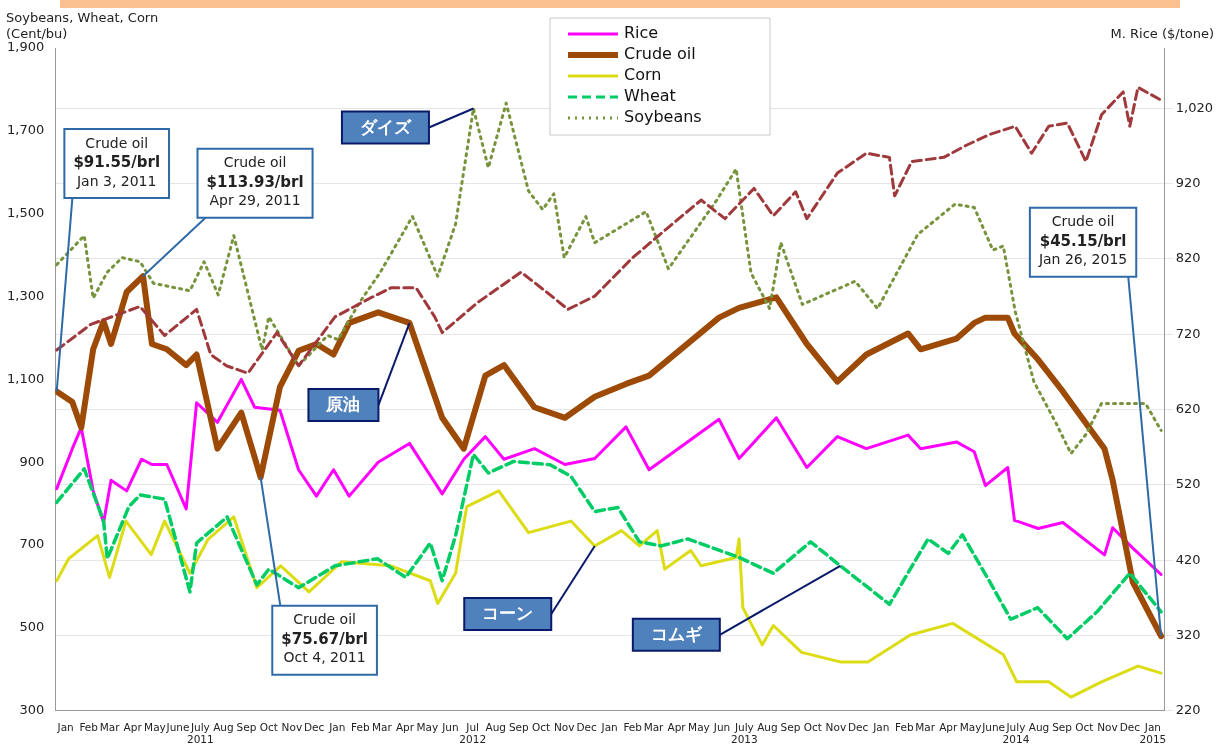  Describe the element at coordinates (1188, 559) in the screenshot. I see `y2-tick-label: 420` at that location.